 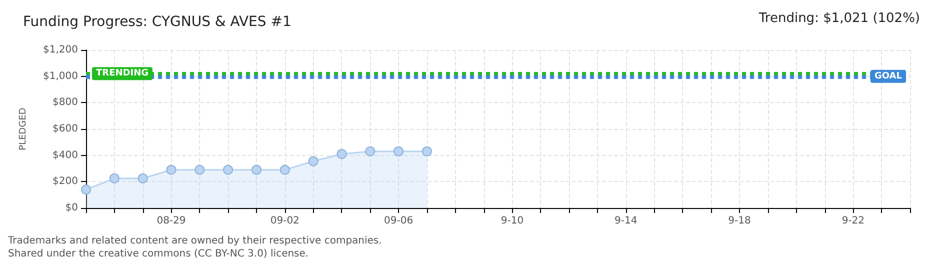 I want to click on chart-title: Funding Progress: CYGNUS & AVES #1, so click(x=157, y=22).